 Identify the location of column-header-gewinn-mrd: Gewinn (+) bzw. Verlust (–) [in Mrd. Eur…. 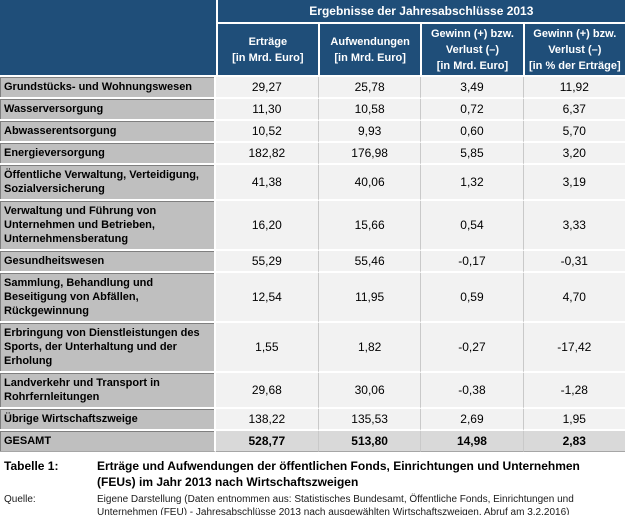
(471, 50).